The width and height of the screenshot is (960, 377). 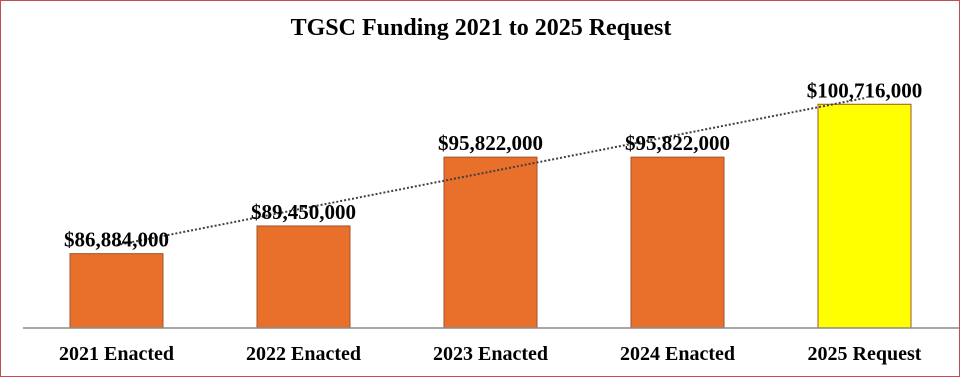 I want to click on data-label: $89,450,000, so click(x=303, y=212).